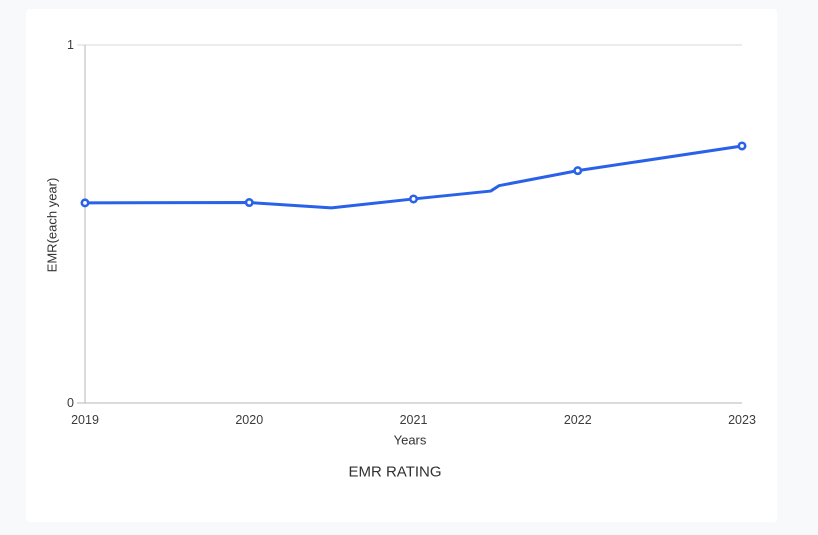 The image size is (818, 535). I want to click on x-tick-label-2020: 2020, so click(249, 420).